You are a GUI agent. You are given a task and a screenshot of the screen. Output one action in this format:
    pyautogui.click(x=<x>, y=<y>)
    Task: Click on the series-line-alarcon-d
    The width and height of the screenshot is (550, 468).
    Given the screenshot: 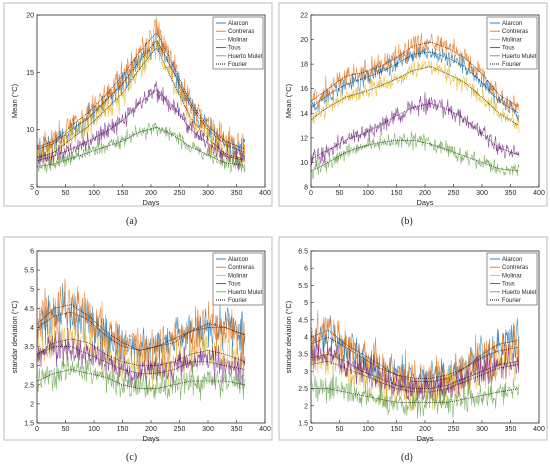 What is the action you would take?
    pyautogui.click(x=415, y=356)
    